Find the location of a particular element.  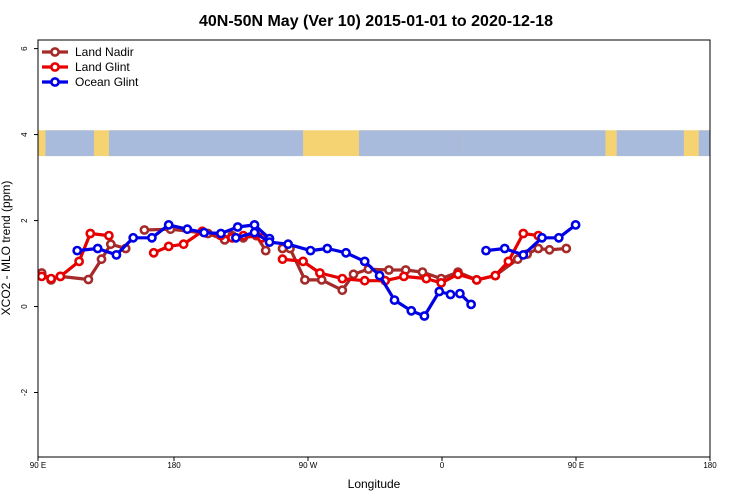

legend-item: Land Nadir is located at coordinates (88, 52).